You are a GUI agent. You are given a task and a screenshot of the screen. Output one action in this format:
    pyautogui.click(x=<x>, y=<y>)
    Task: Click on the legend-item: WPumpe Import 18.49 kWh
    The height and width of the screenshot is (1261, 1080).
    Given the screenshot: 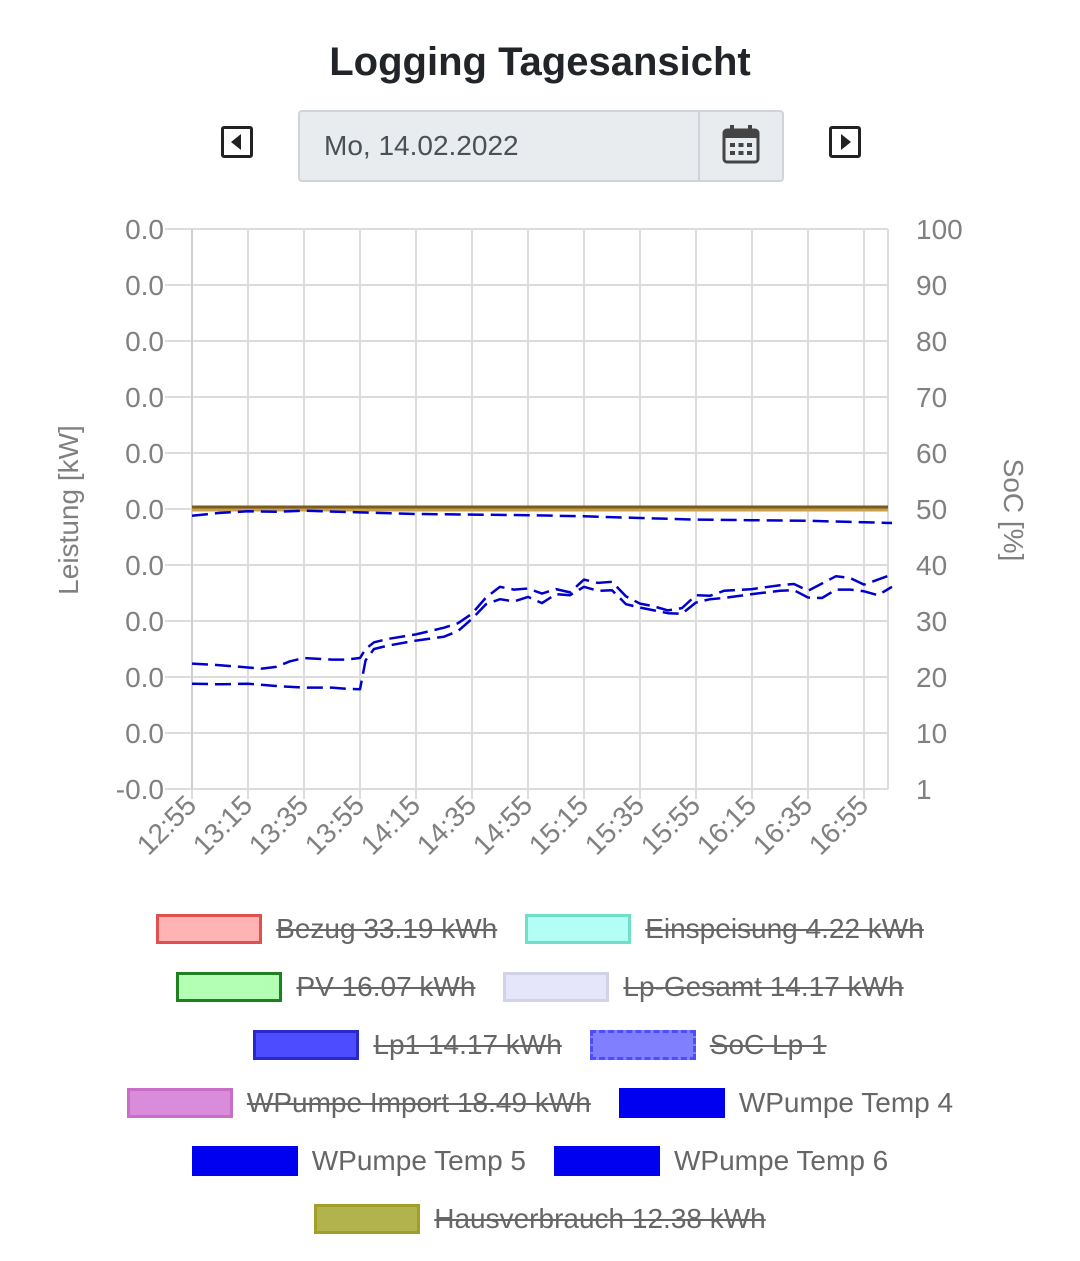 What is the action you would take?
    pyautogui.click(x=358, y=1103)
    